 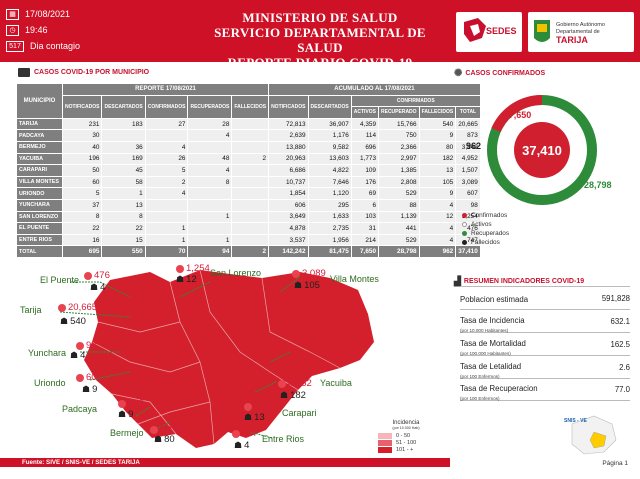 What do you see at coordinates (437, 217) in the screenshot?
I see `table-cell: 12` at bounding box center [437, 217].